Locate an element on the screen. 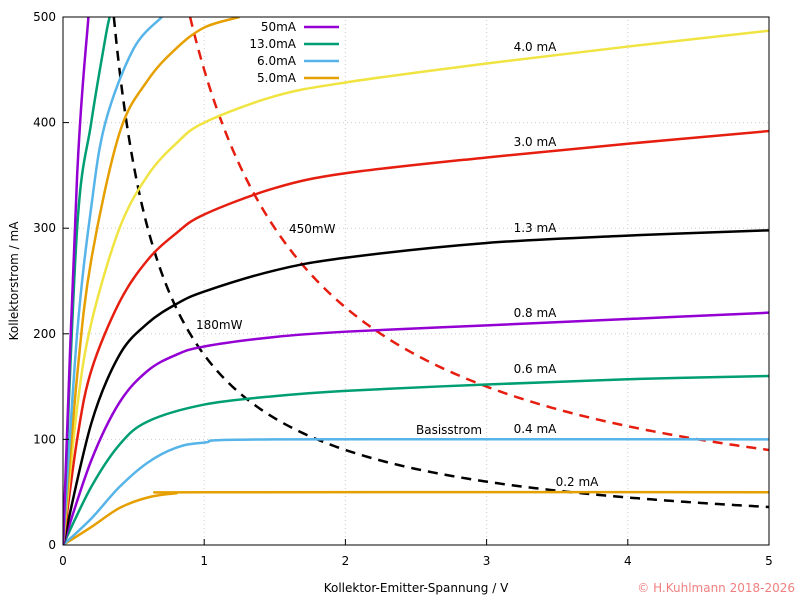 The image size is (800, 600). y-tick-label: 400 is located at coordinates (44, 123).